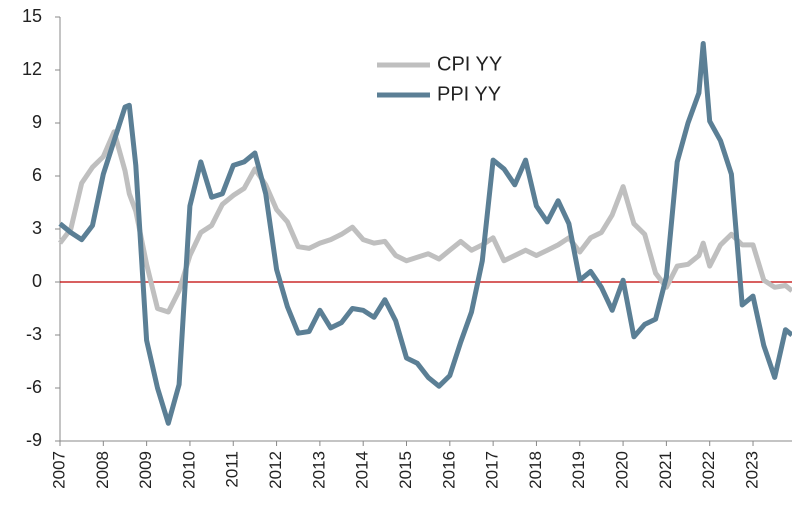 This screenshot has width=792, height=511. What do you see at coordinates (318, 470) in the screenshot?
I see `x-tick-label: 2013` at bounding box center [318, 470].